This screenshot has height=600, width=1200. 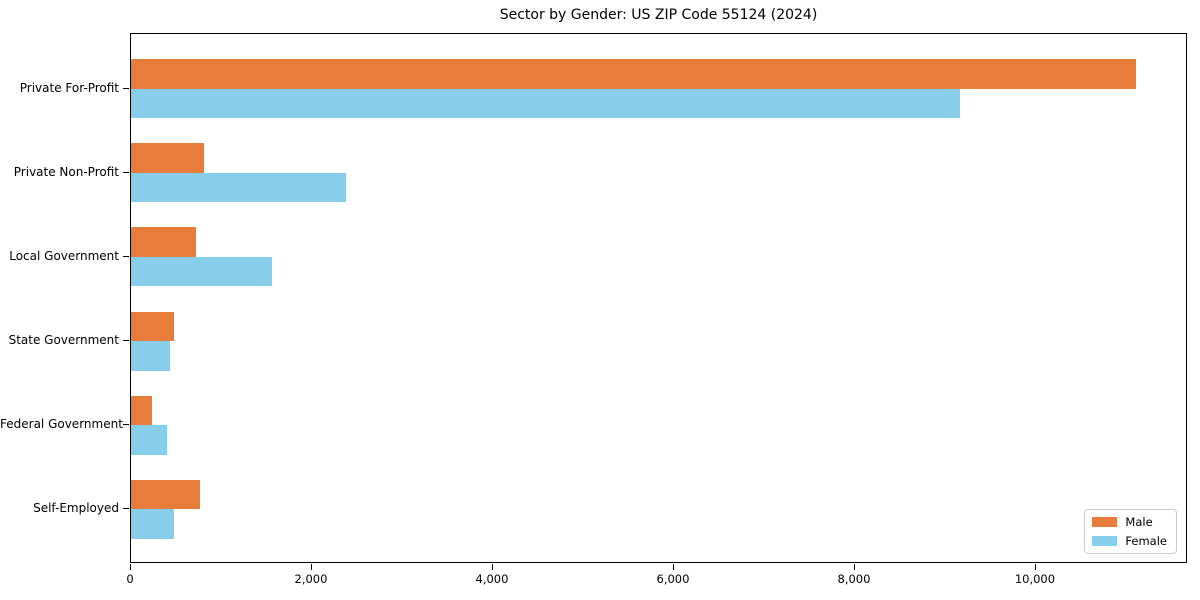 I want to click on legend-swatch-male, so click(x=1105, y=522).